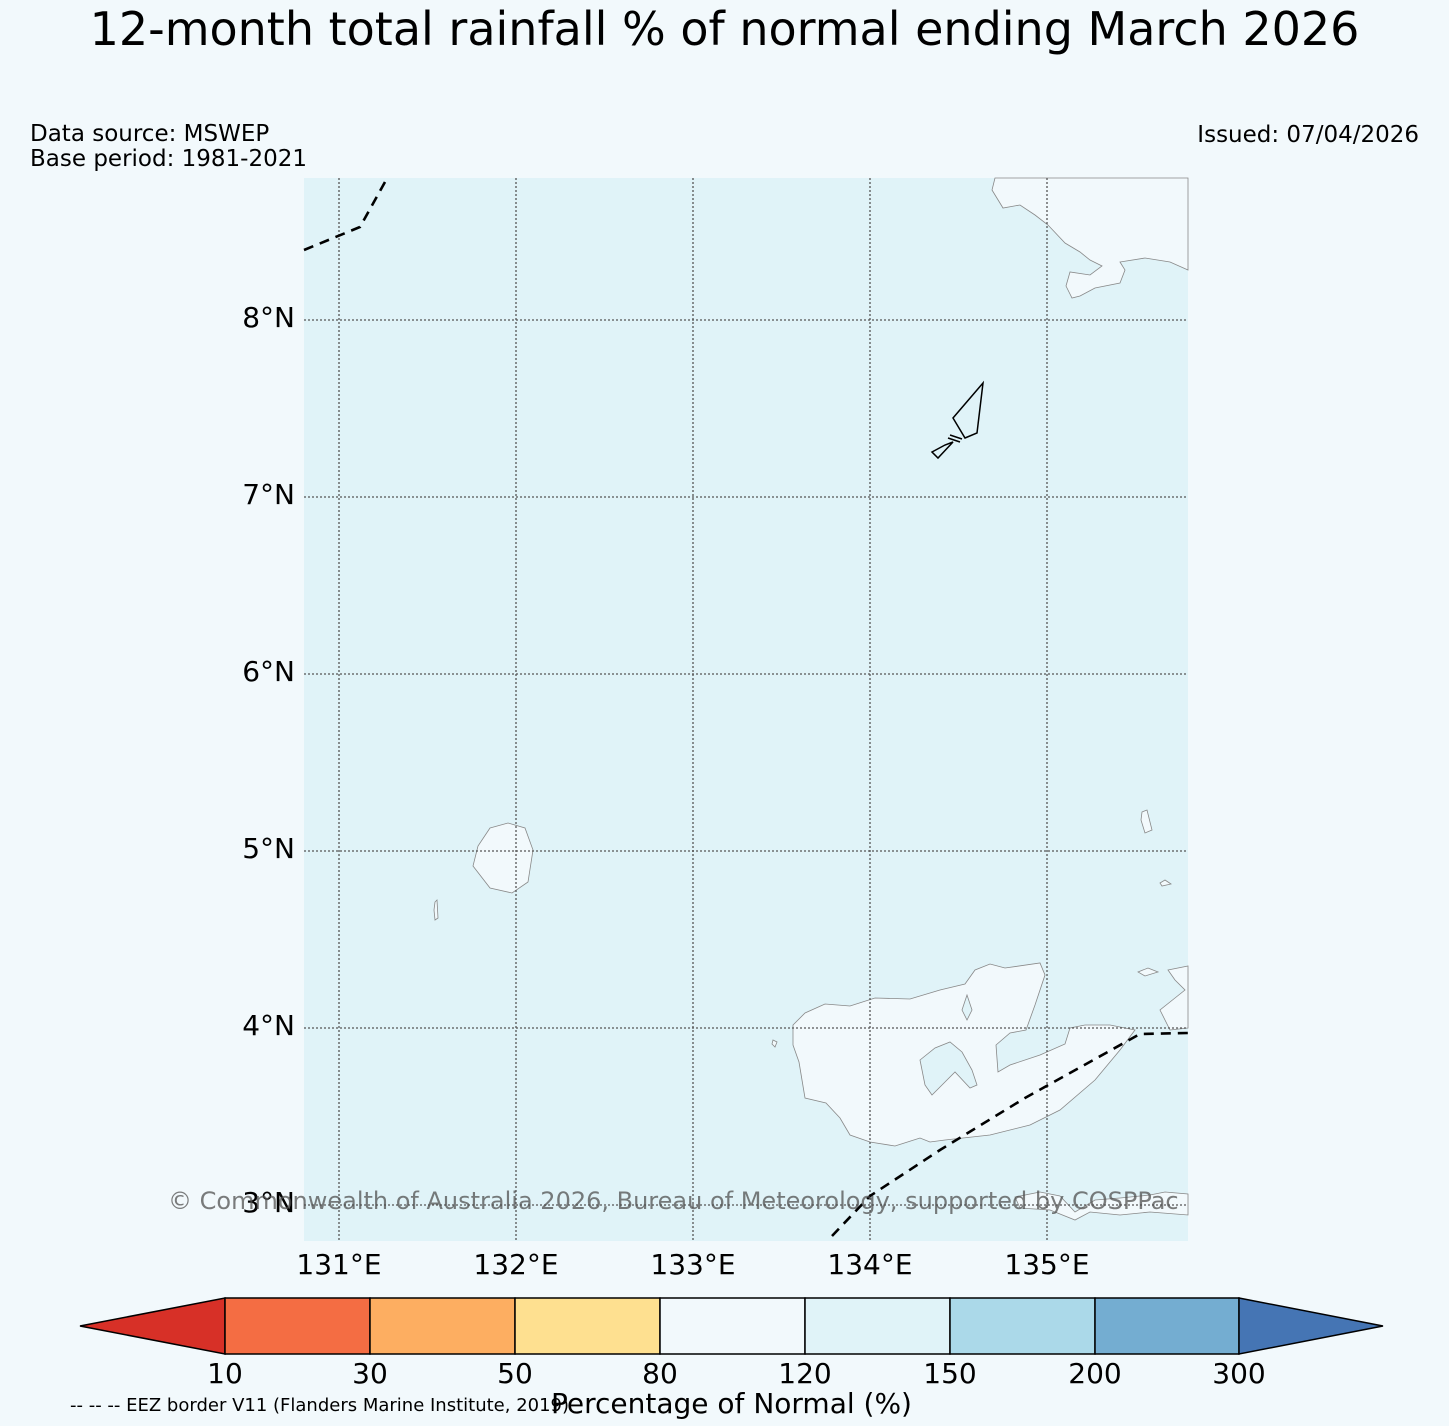 The width and height of the screenshot is (1449, 1426). What do you see at coordinates (1047, 1264) in the screenshot?
I see `lon-label-135e: 135°E` at bounding box center [1047, 1264].